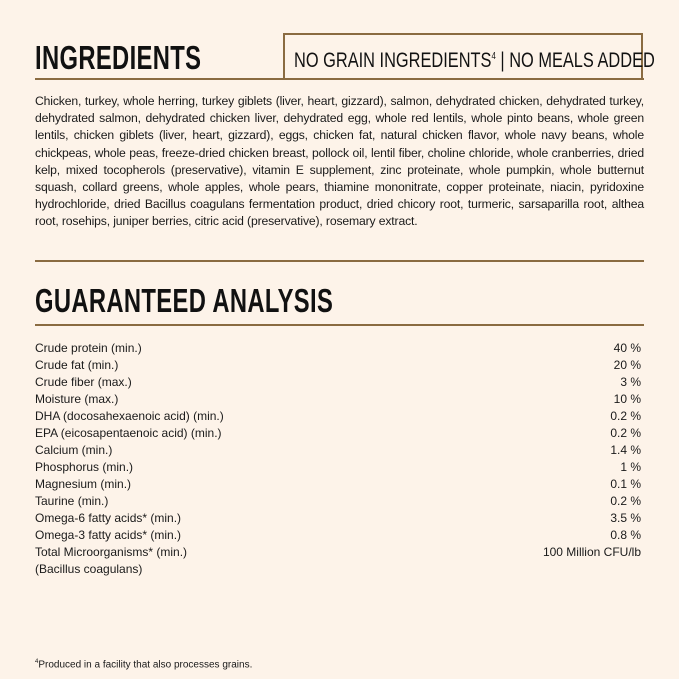  I want to click on analysis-value: 1.4 %, so click(625, 450).